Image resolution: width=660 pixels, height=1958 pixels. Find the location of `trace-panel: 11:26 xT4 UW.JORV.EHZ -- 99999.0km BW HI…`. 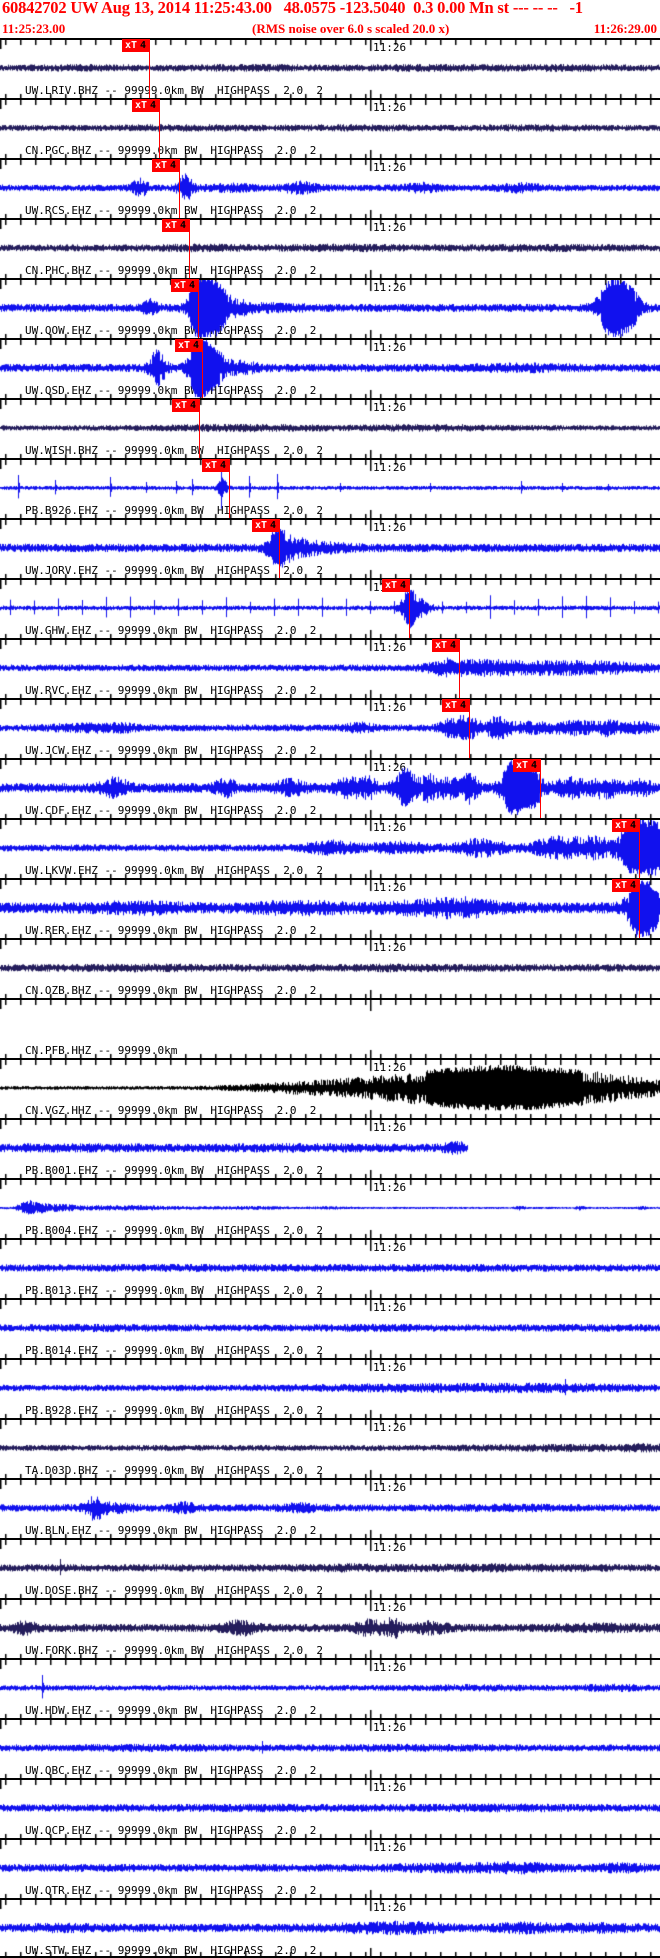

trace-panel: 11:26 xT4 UW.JORV.EHZ -- 99999.0km BW HI… is located at coordinates (330, 548).